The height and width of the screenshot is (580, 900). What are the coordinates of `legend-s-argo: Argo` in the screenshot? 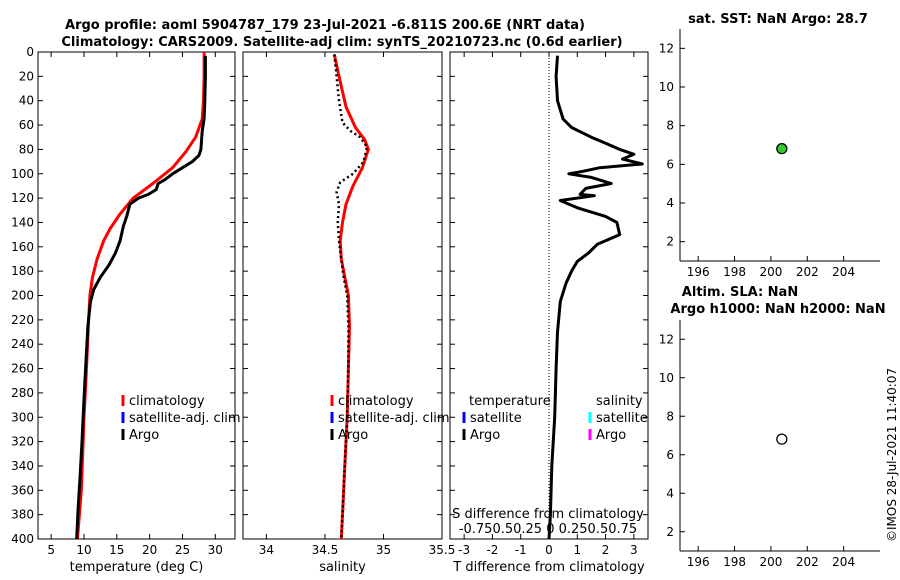 It's located at (611, 435).